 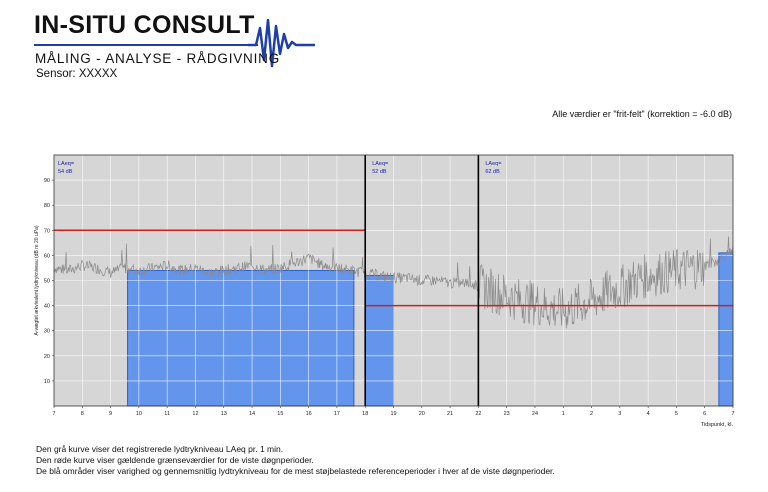 I want to click on x-tick-label: 20, so click(x=422, y=414).